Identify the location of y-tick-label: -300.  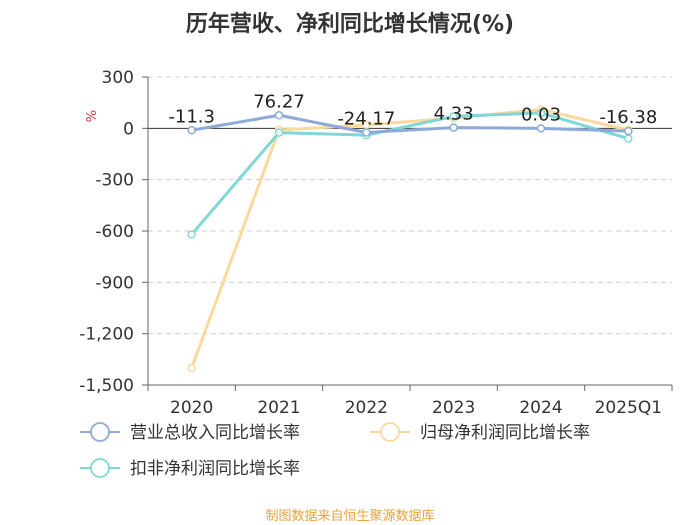
(114, 181).